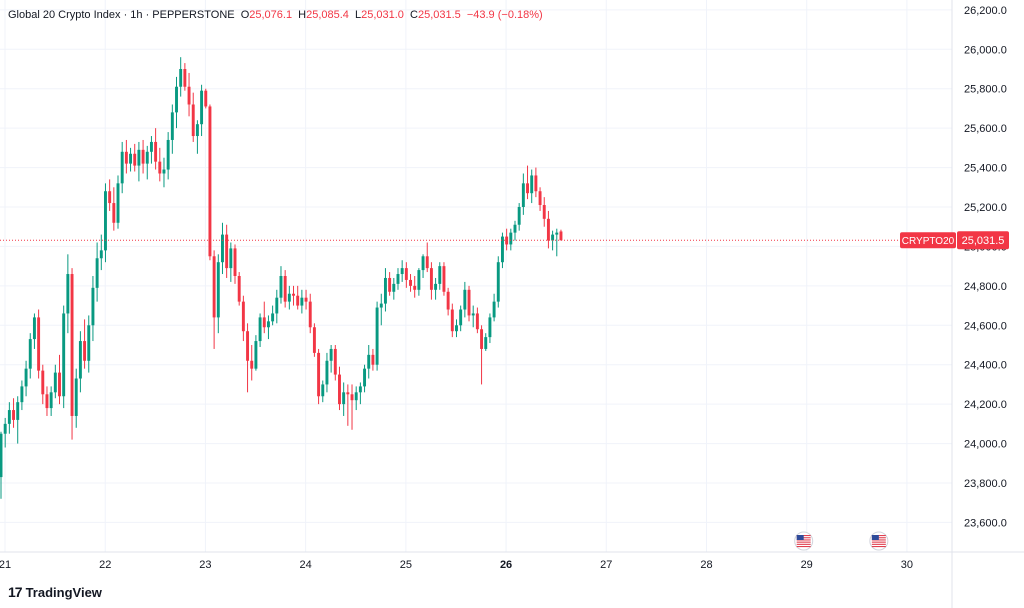  I want to click on symbol-tag-label: CRYPTO20, so click(928, 241).